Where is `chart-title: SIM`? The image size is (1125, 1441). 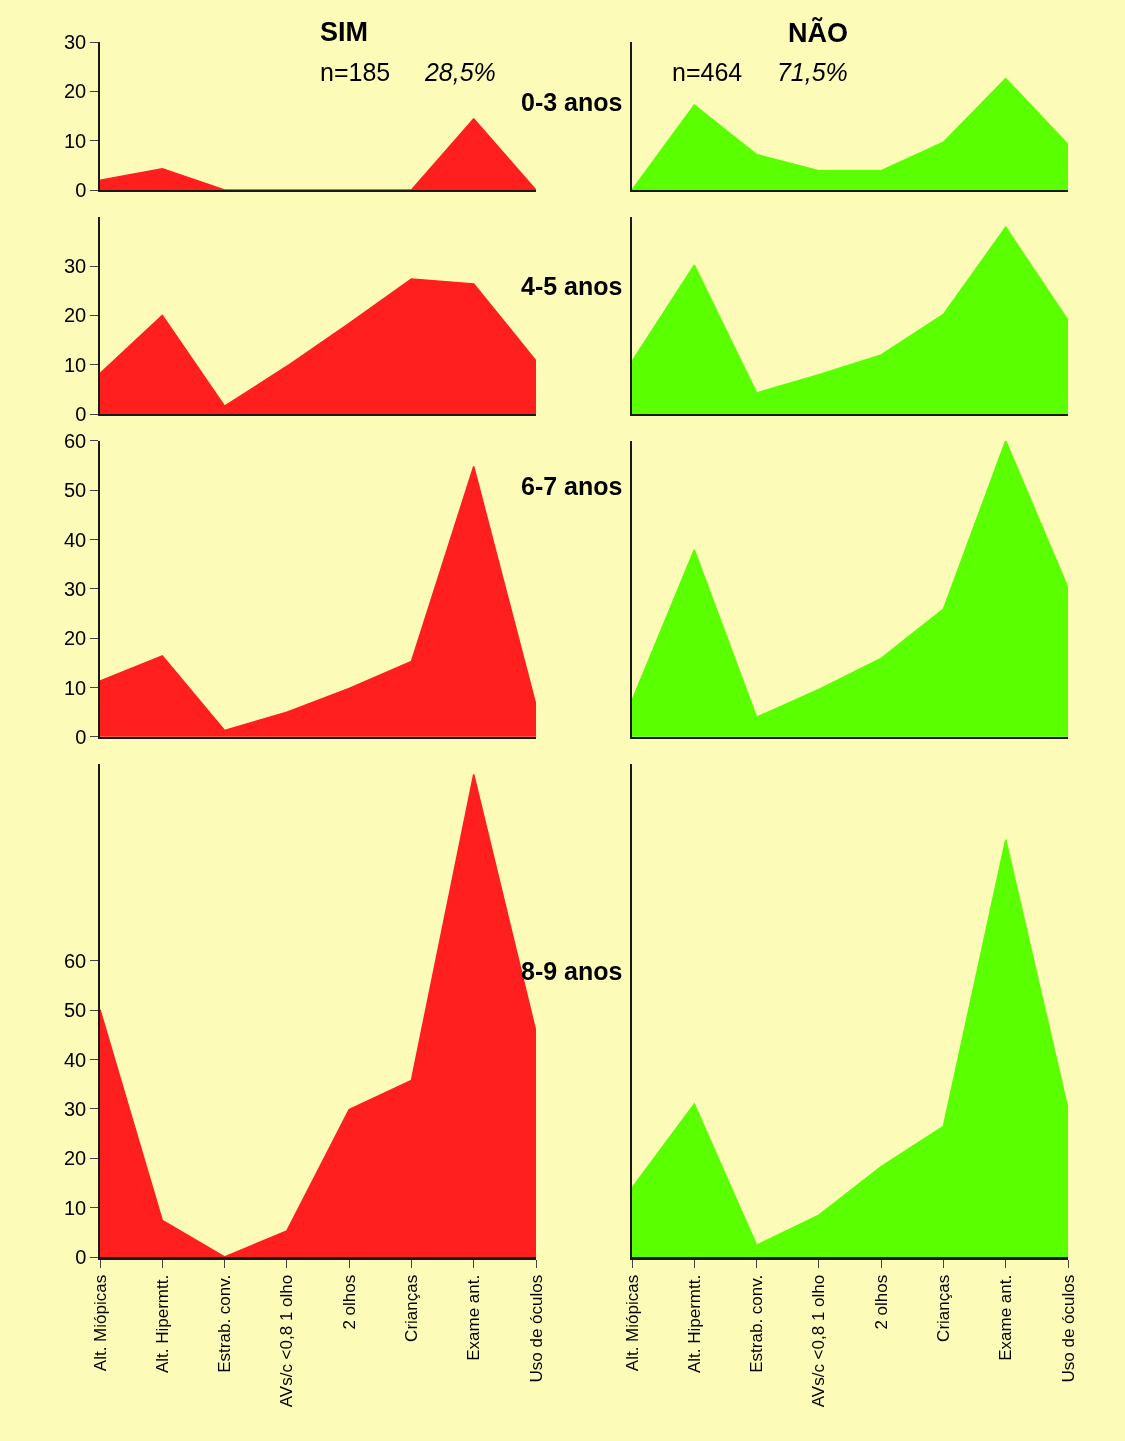
chart-title: SIM is located at coordinates (344, 32).